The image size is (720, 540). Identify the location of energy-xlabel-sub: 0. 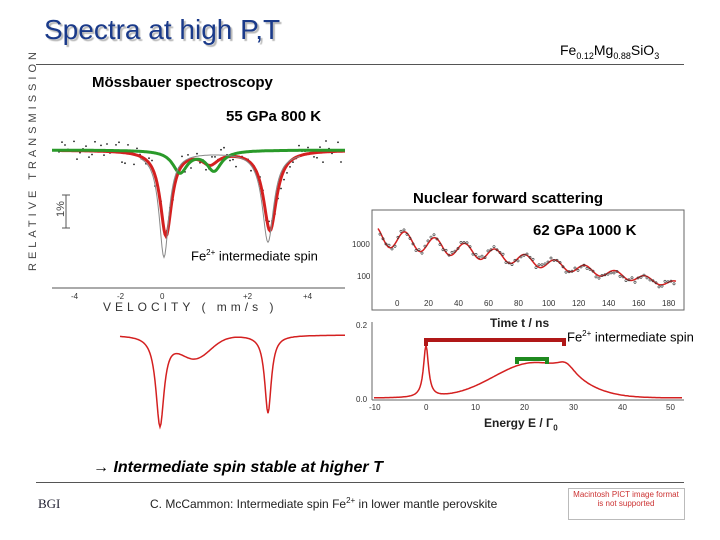
(555, 428).